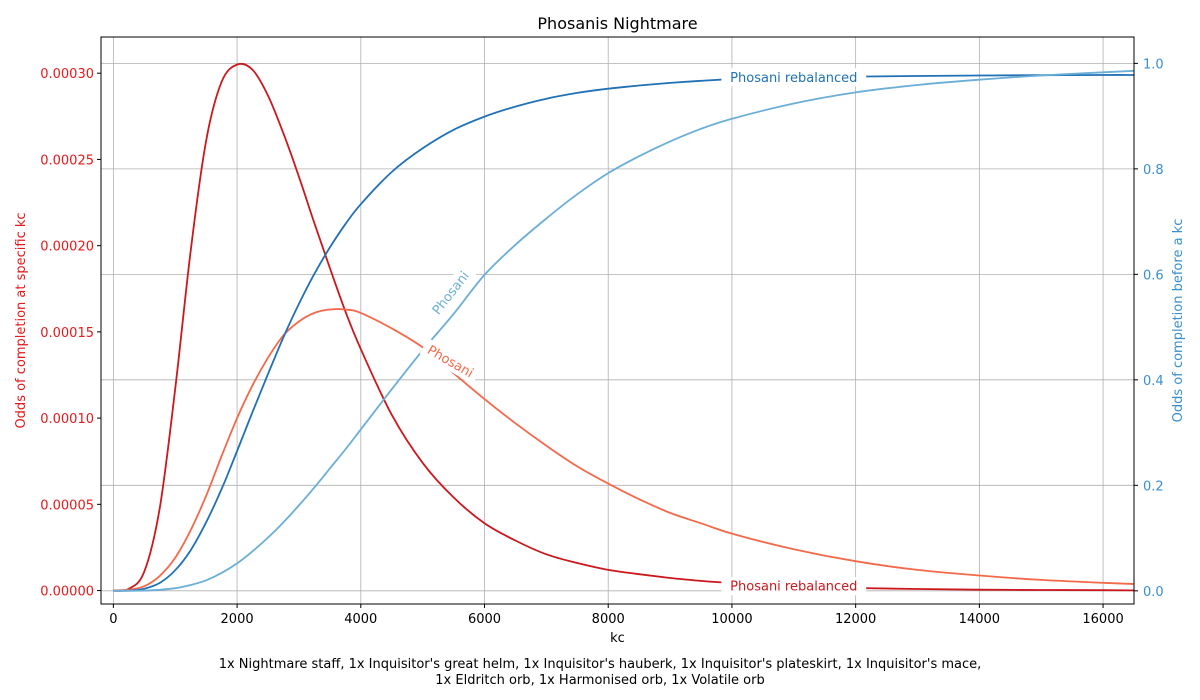  Describe the element at coordinates (113, 619) in the screenshot. I see `x-tick-label: 0` at that location.